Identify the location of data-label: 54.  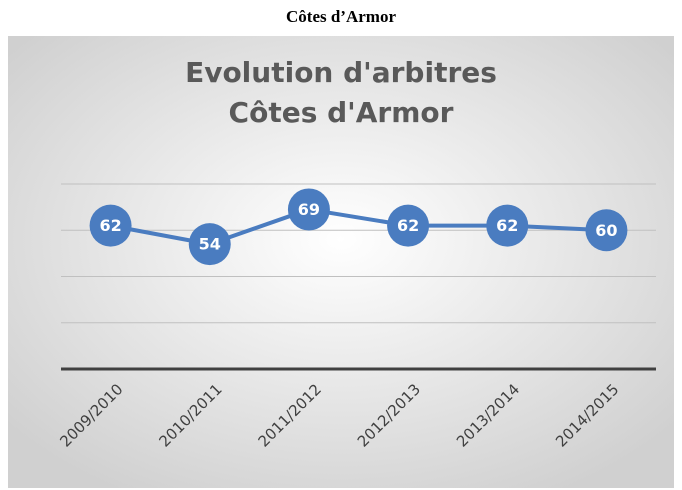
(210, 244).